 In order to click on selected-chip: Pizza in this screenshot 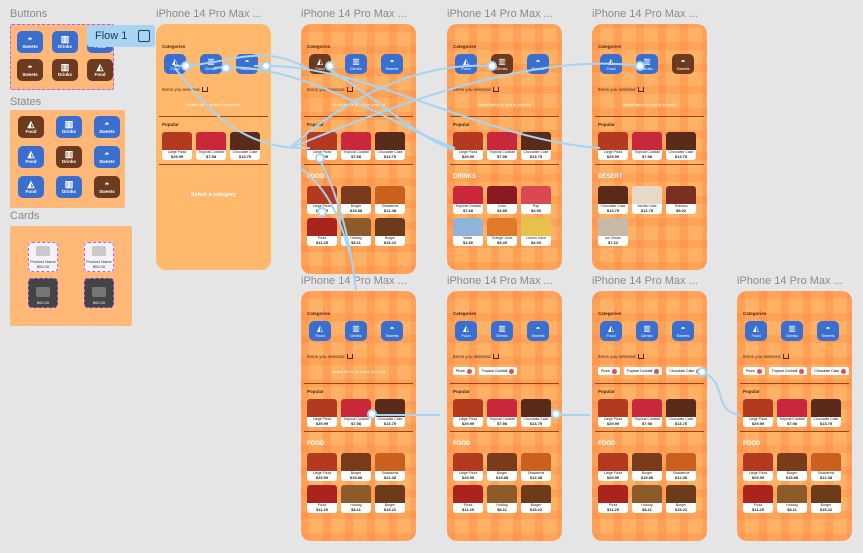, I will do `click(464, 371)`.